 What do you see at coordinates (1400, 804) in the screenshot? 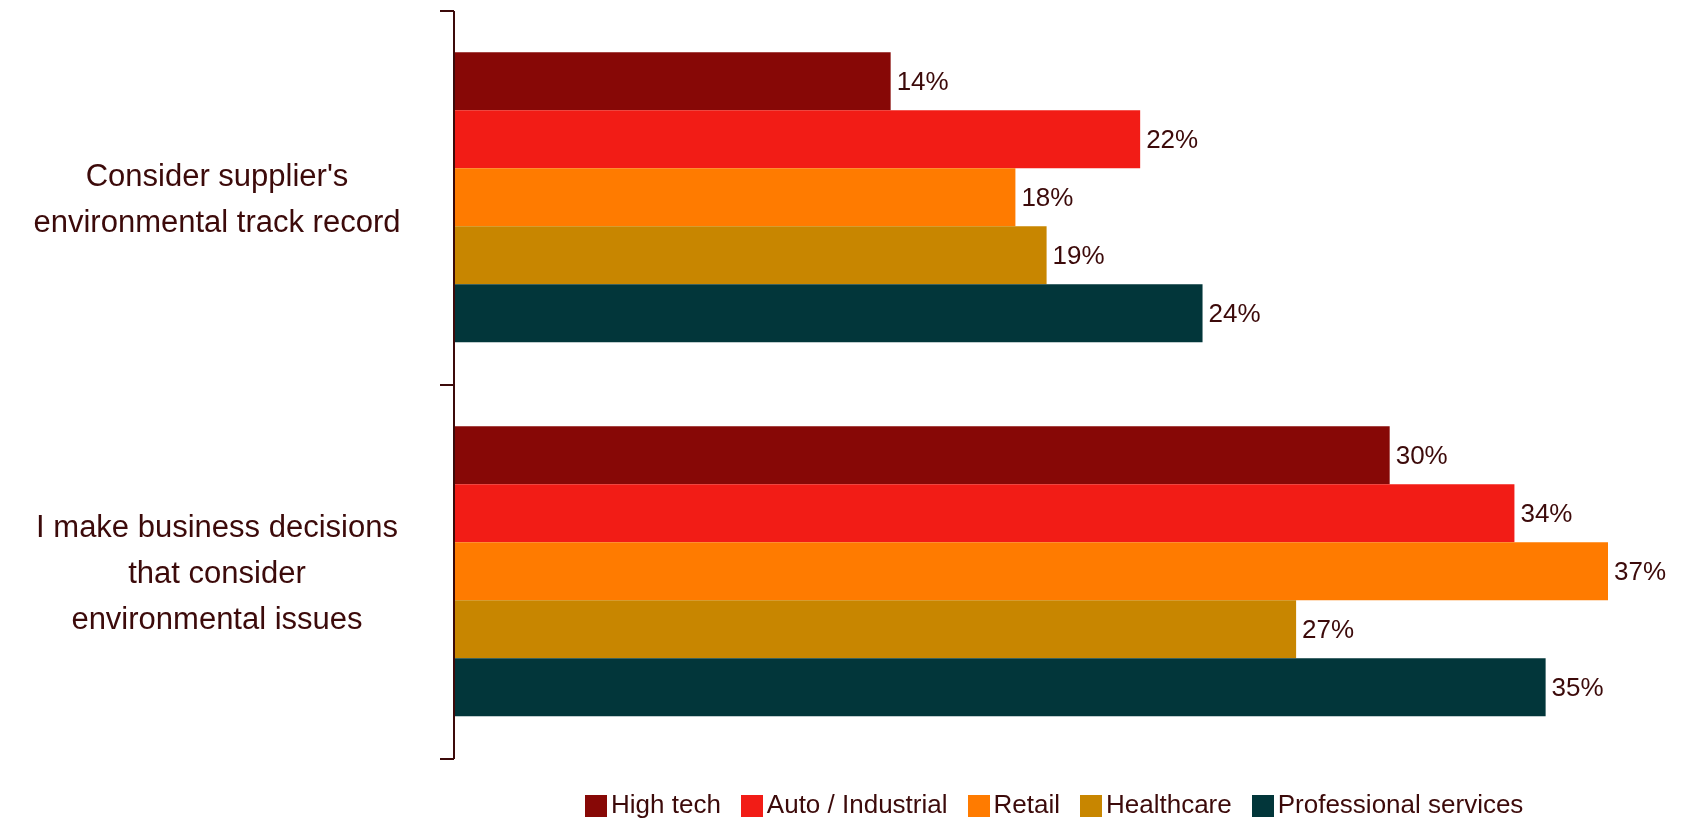
I see `legend-label: Professional services` at bounding box center [1400, 804].